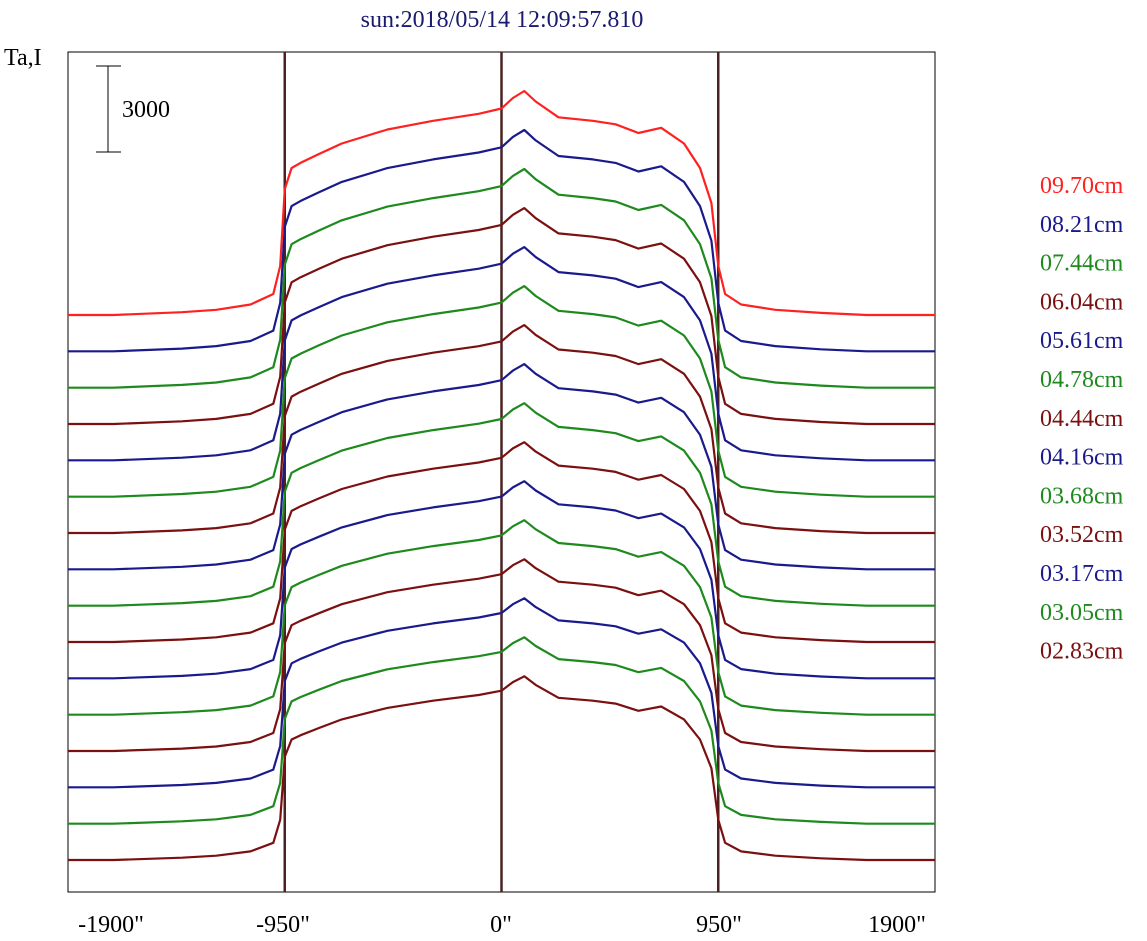  Describe the element at coordinates (1082, 225) in the screenshot. I see `legend-item-1: 08.21cm` at that location.